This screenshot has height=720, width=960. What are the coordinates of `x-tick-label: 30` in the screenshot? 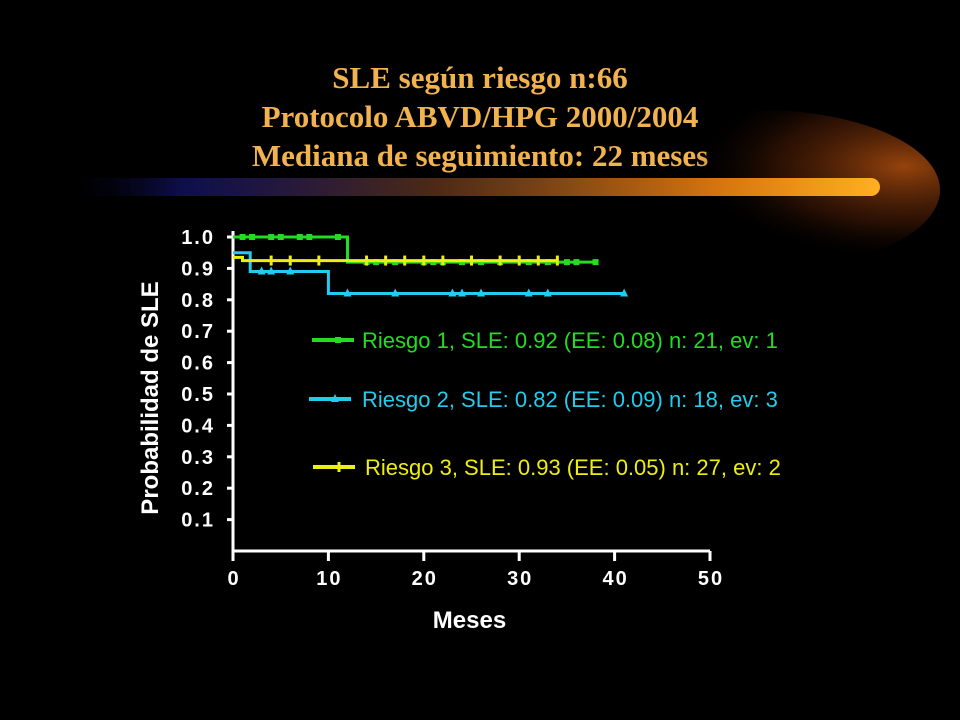 It's located at (520, 579).